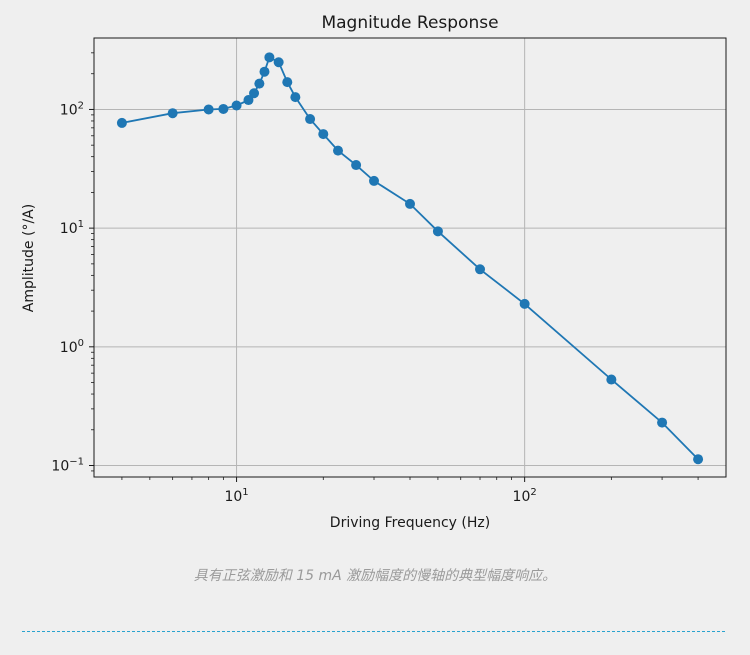  I want to click on y-tick-label: 10⁻¹, so click(67, 465).